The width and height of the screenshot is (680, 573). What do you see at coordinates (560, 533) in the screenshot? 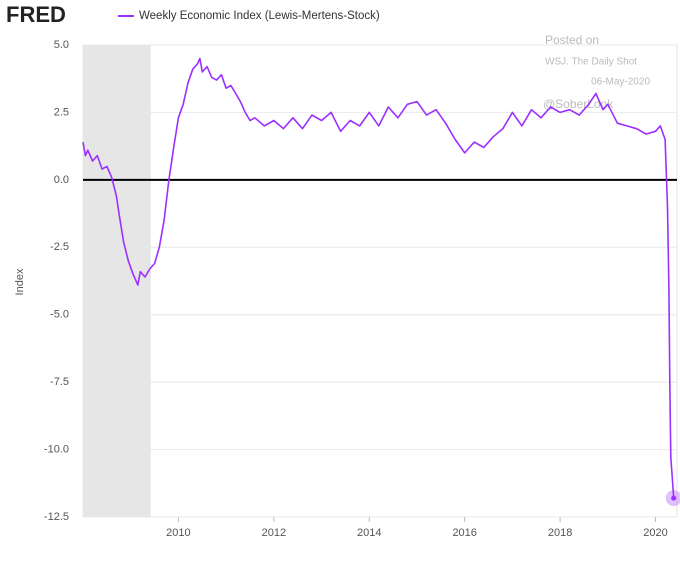
I see `x-tick-label: 2018` at bounding box center [560, 533].